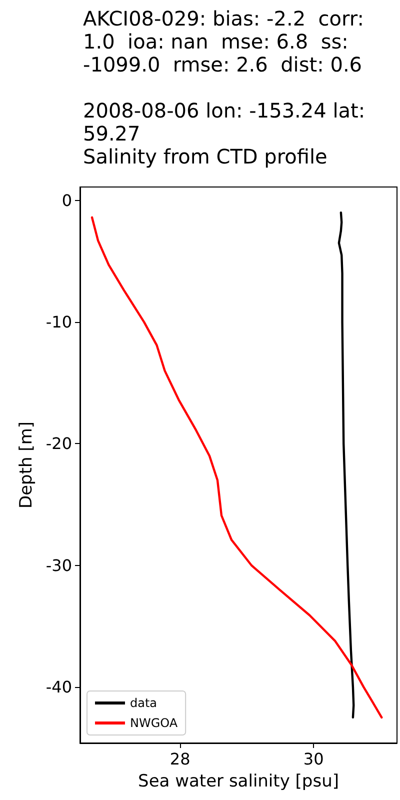  What do you see at coordinates (59, 687) in the screenshot?
I see `y-tick-label: -40` at bounding box center [59, 687].